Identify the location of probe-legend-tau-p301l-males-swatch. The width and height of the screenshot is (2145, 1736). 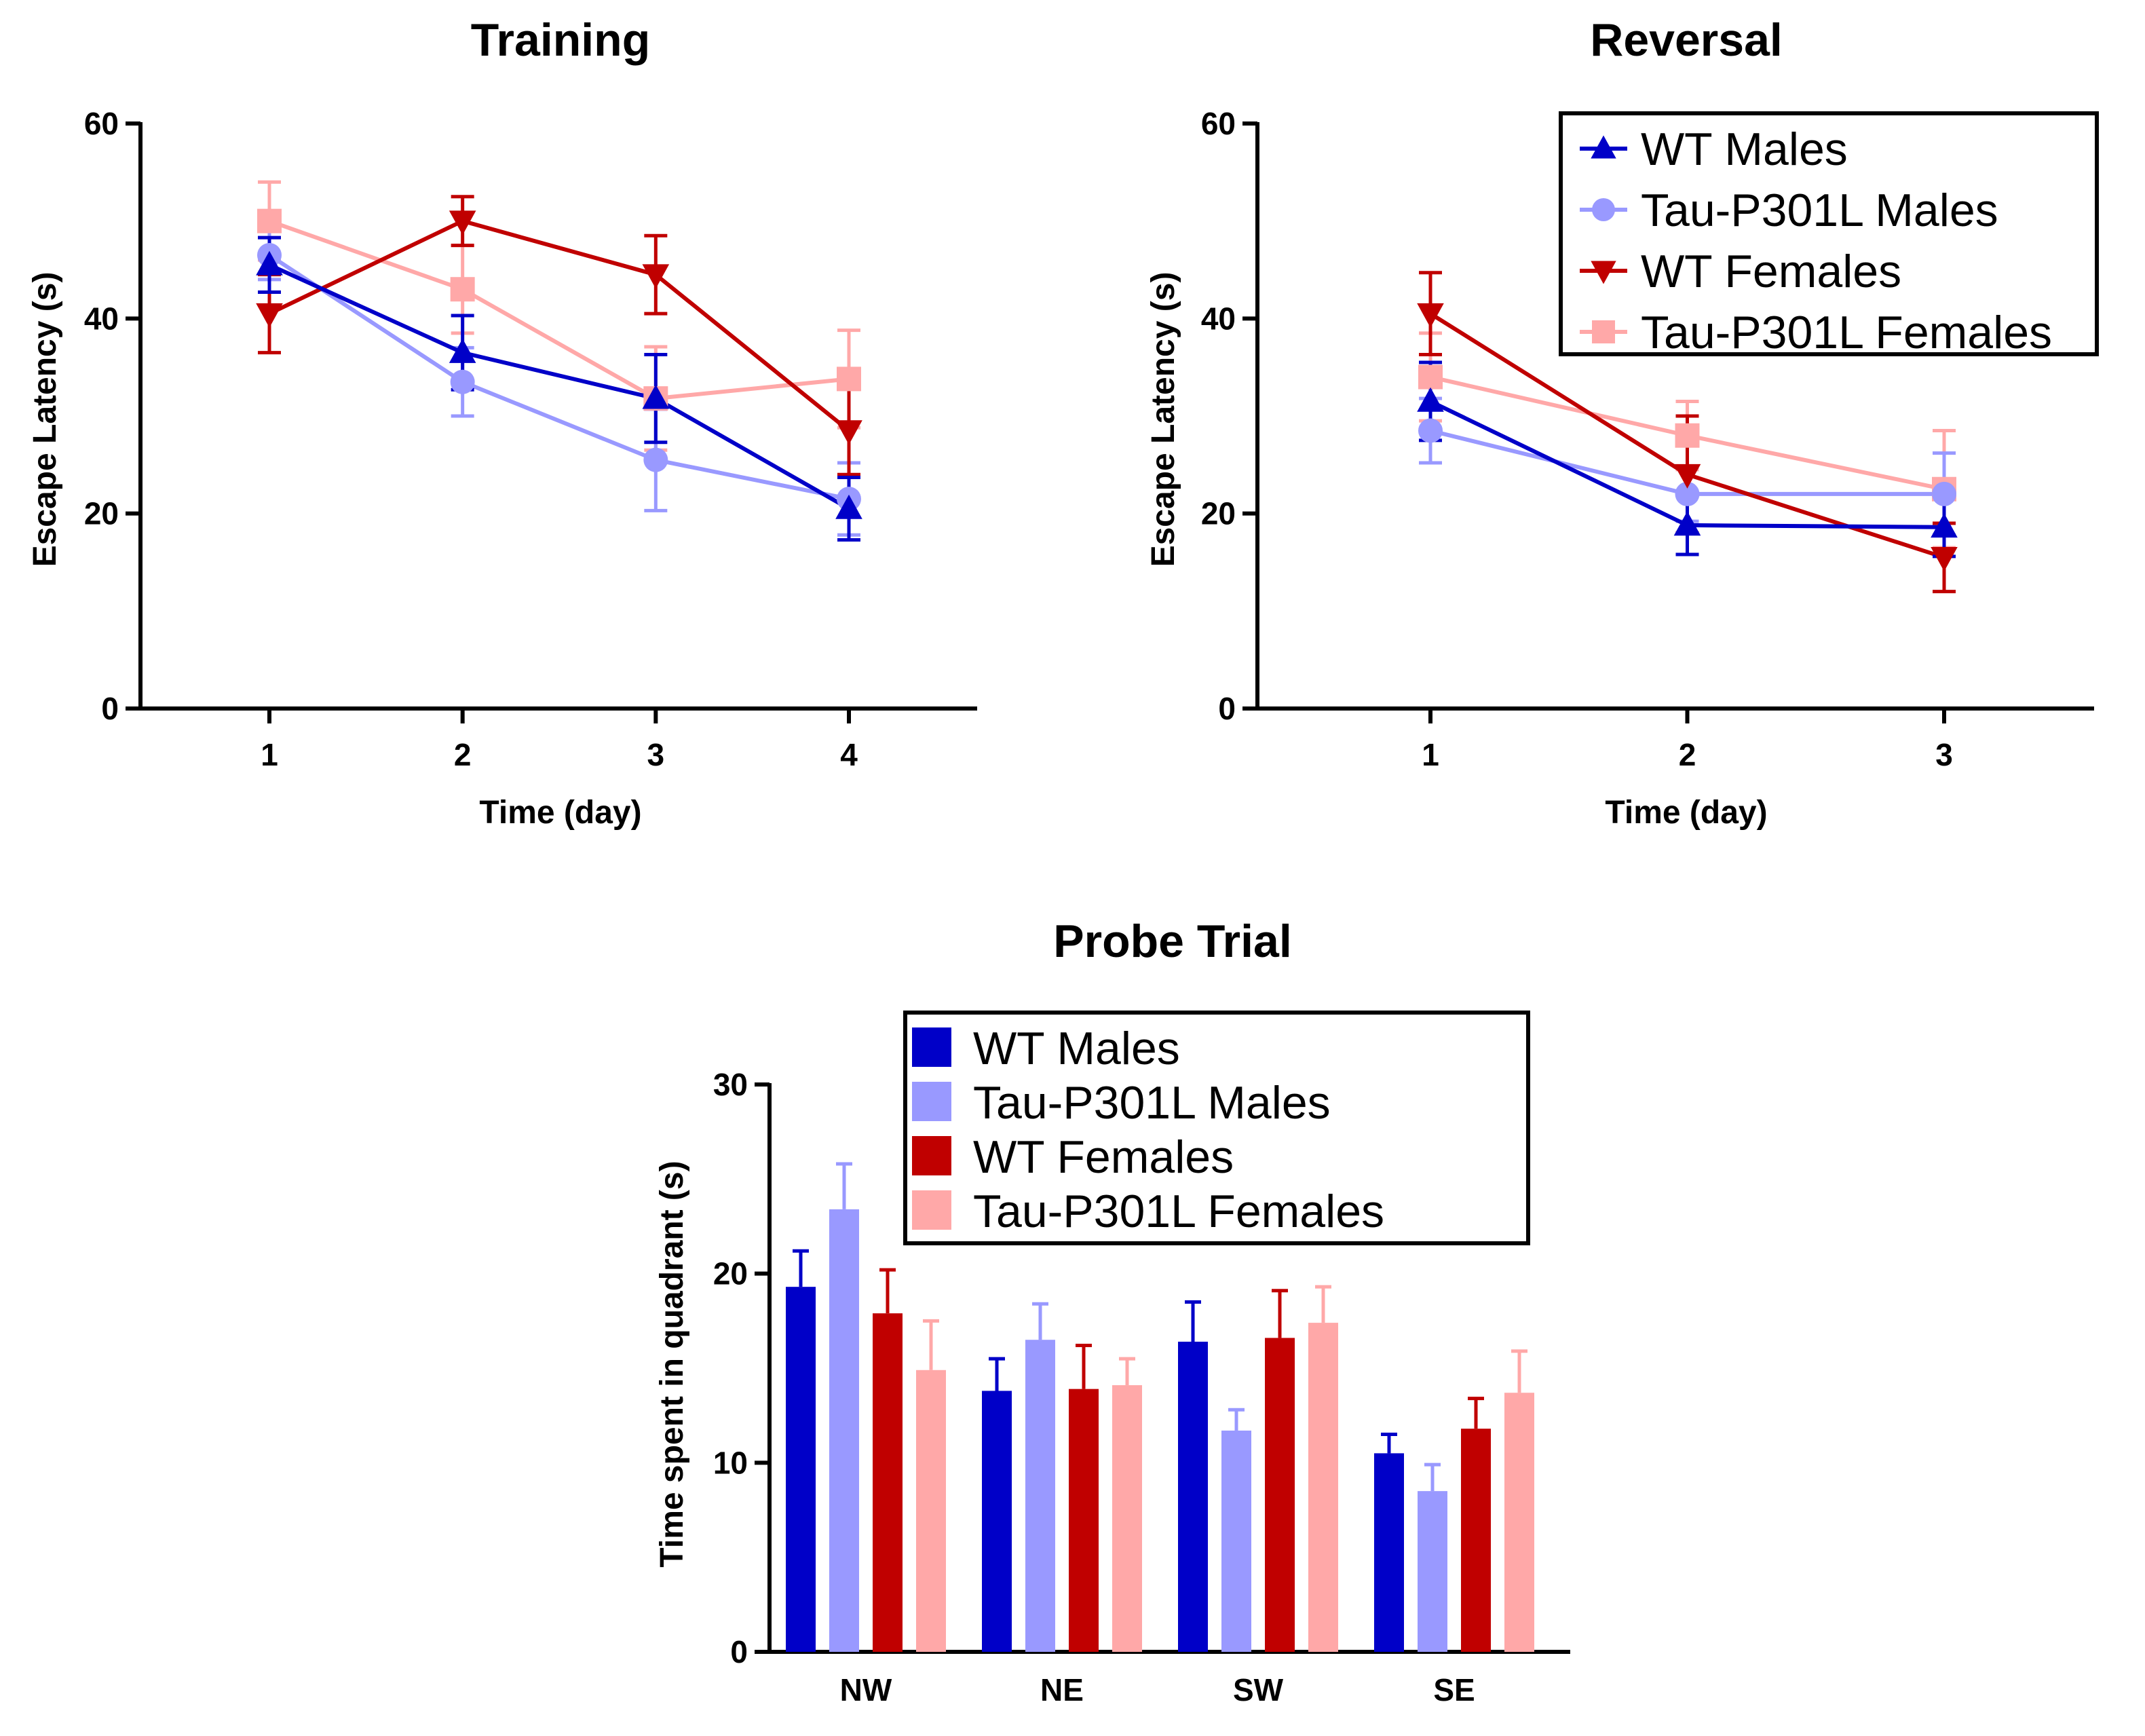
(931, 1102).